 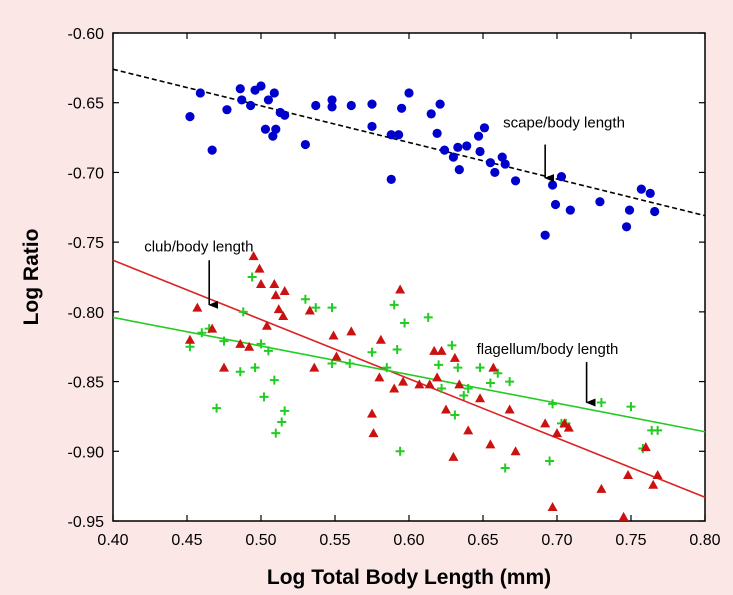 What do you see at coordinates (334, 540) in the screenshot?
I see `x-tick-label: 0.55` at bounding box center [334, 540].